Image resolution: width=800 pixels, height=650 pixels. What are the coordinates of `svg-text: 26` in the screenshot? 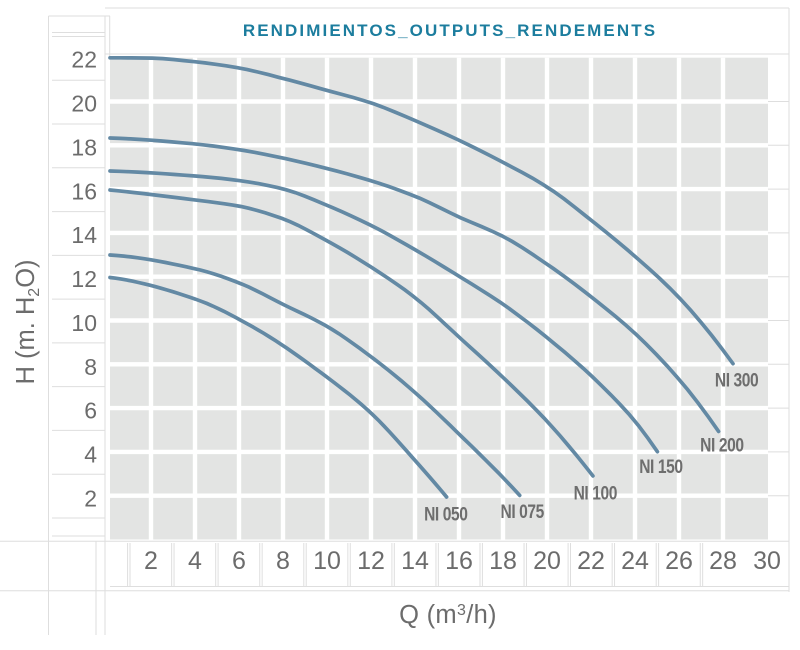 It's located at (679, 561).